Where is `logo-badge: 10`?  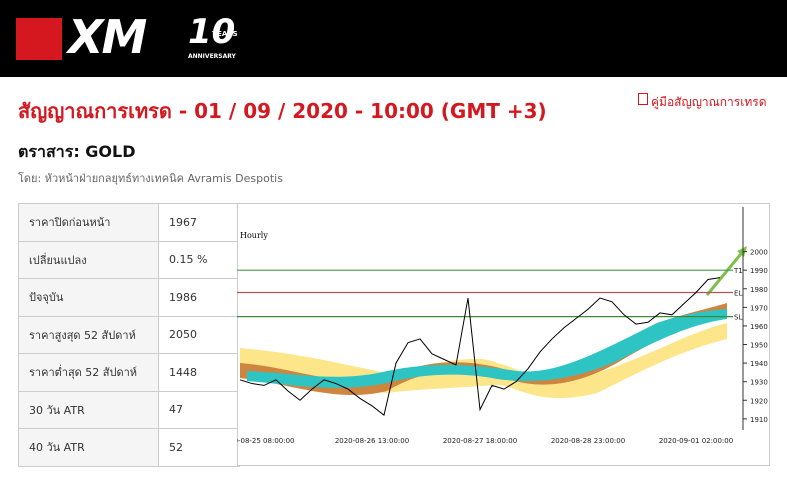 logo-badge: 10 is located at coordinates (212, 32).